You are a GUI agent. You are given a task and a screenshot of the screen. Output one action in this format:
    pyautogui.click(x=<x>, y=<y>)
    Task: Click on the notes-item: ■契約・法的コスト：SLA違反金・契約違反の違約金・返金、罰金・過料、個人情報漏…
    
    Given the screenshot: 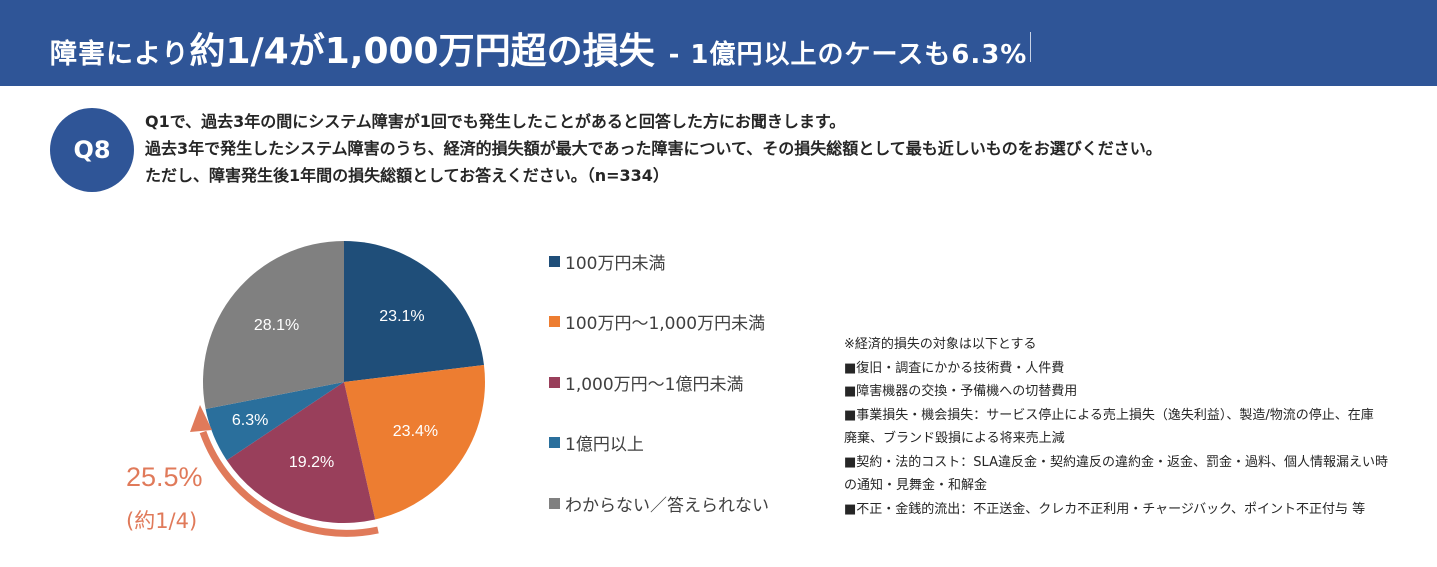 What is the action you would take?
    pyautogui.click(x=1116, y=462)
    